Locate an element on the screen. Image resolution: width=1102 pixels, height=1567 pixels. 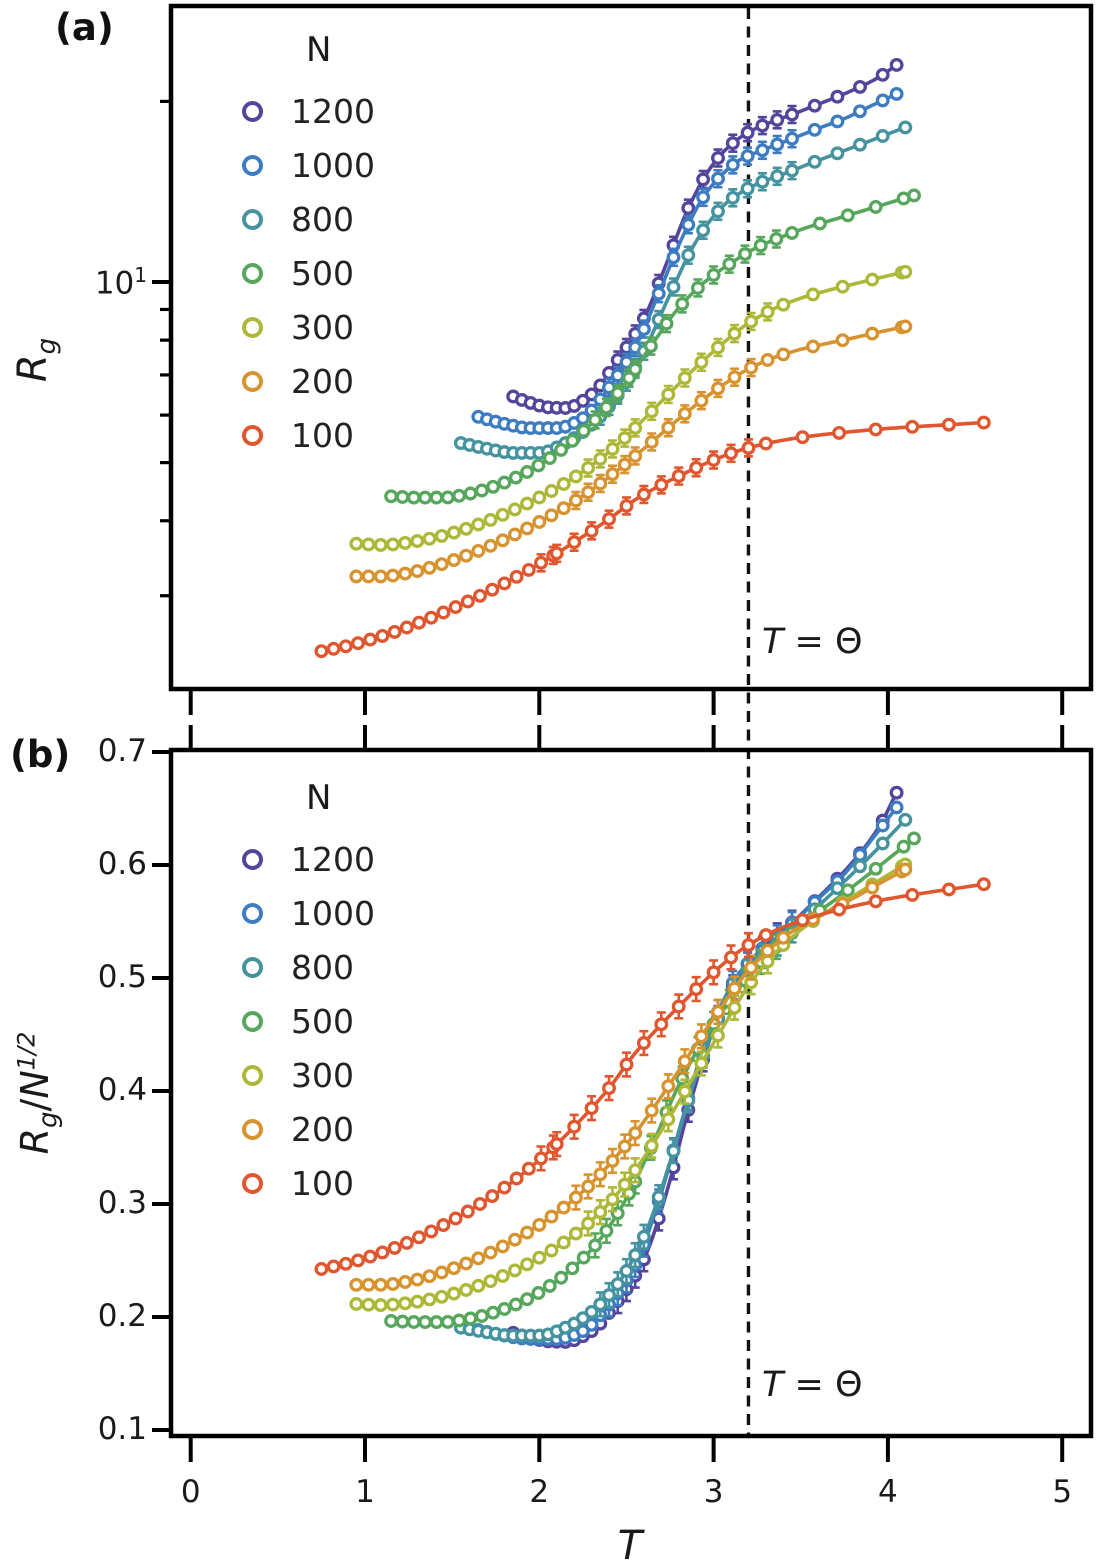
legend-item-200: 200 is located at coordinates (301, 1129).